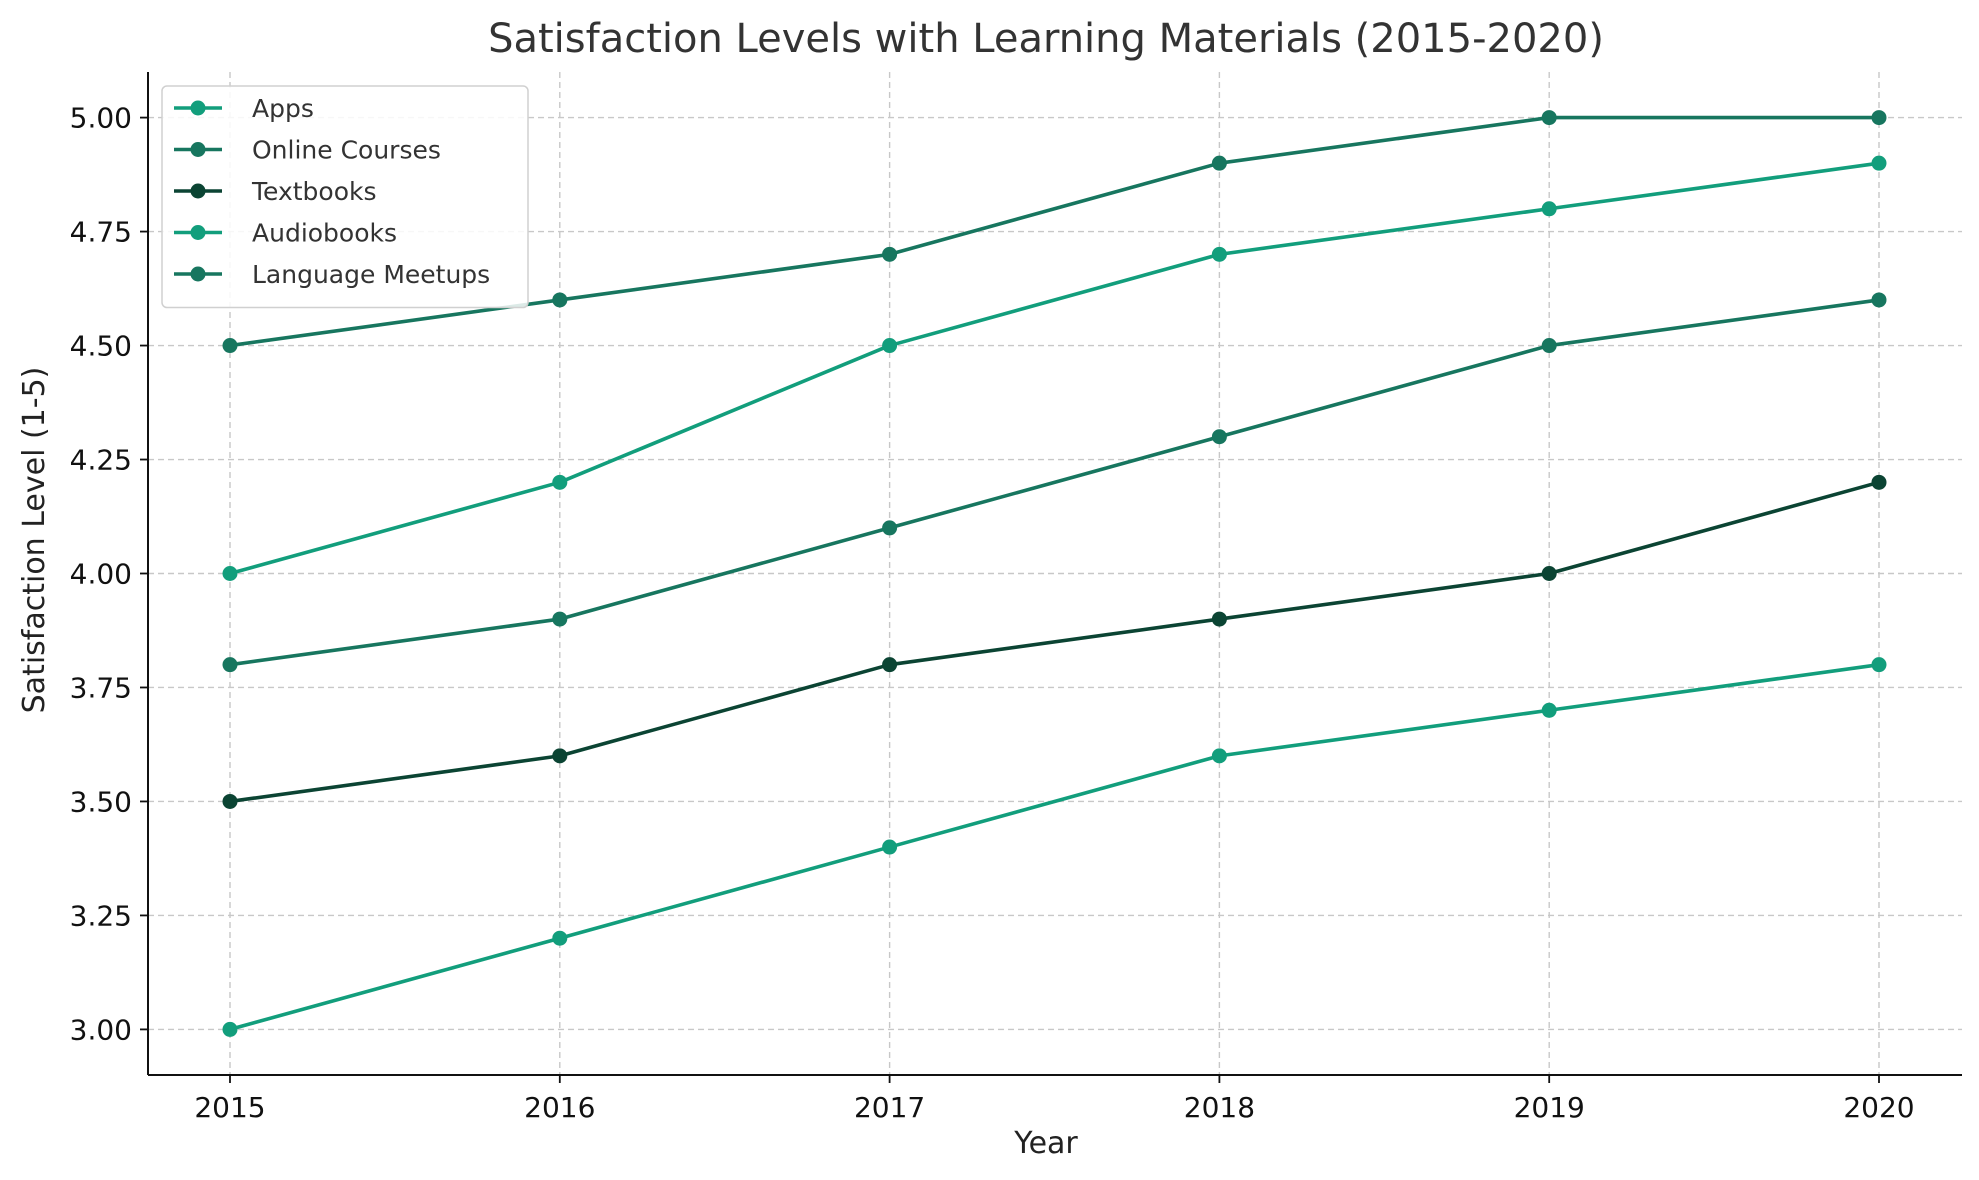 The image size is (1979, 1180). Describe the element at coordinates (101, 118) in the screenshot. I see `y-tick-label: 5.00` at that location.